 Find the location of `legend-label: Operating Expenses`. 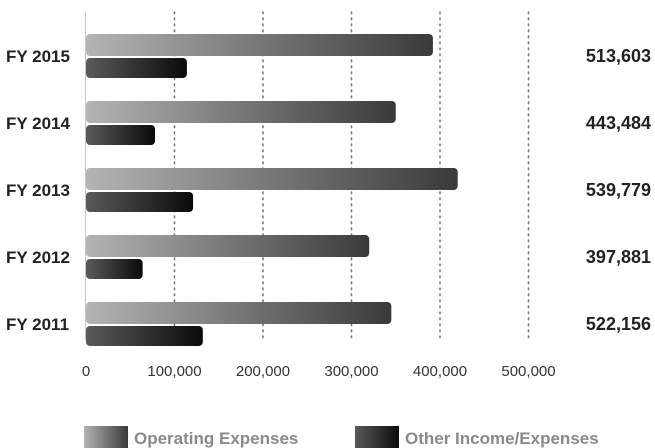

legend-label: Operating Expenses is located at coordinates (216, 438).